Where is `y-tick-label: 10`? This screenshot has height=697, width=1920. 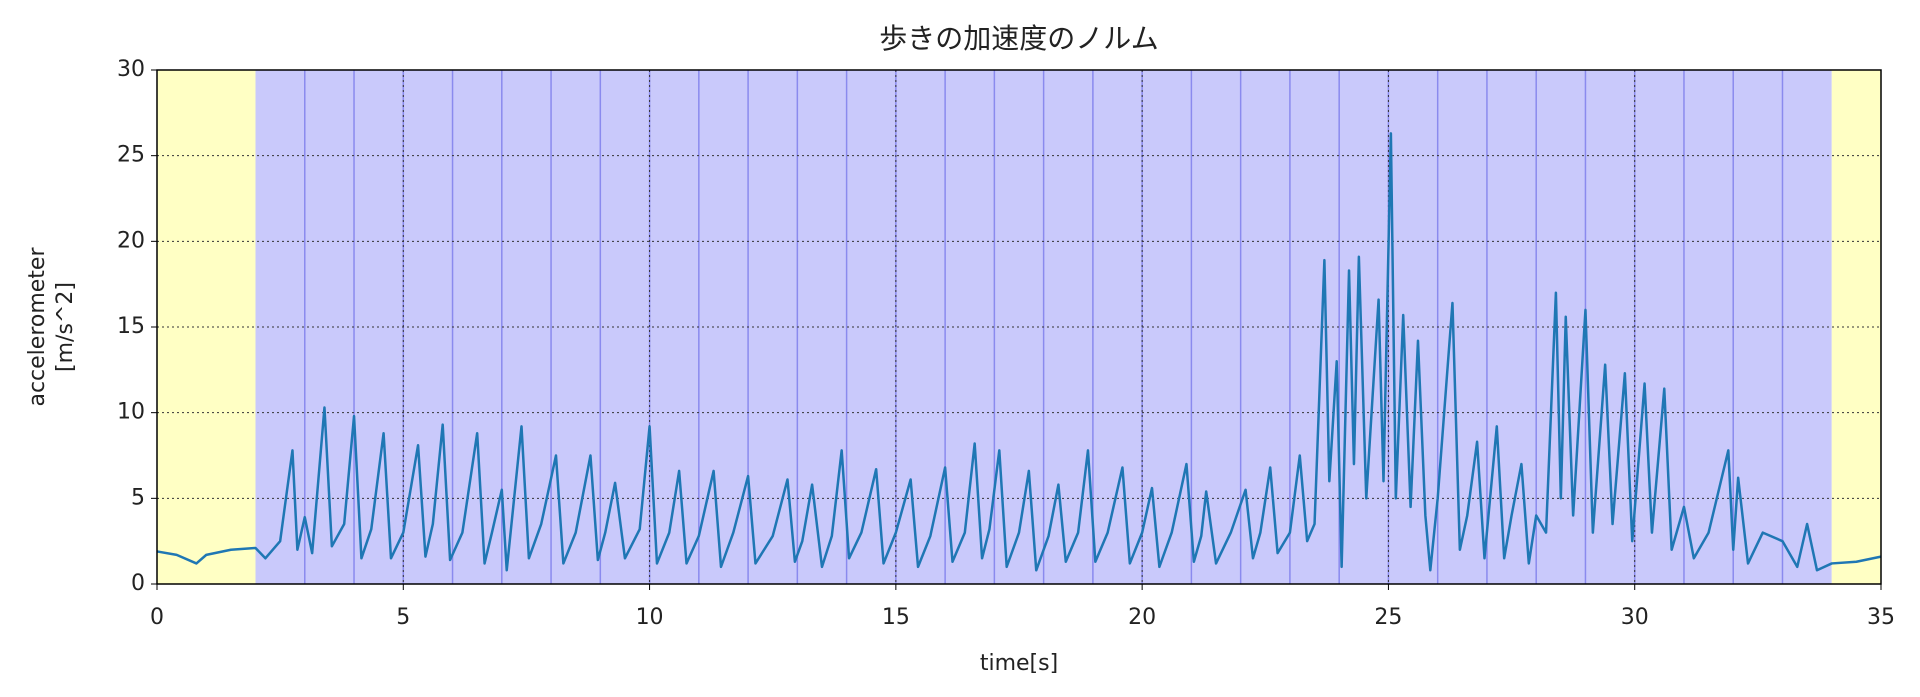
y-tick-label: 10 is located at coordinates (131, 412).